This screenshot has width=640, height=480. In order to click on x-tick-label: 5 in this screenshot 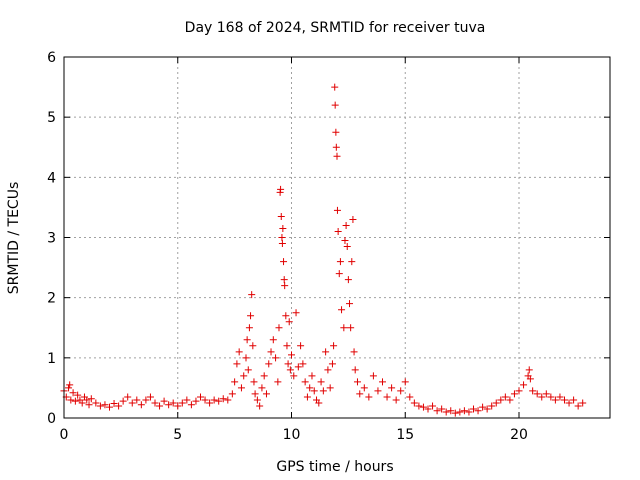, I will do `click(177, 435)`.